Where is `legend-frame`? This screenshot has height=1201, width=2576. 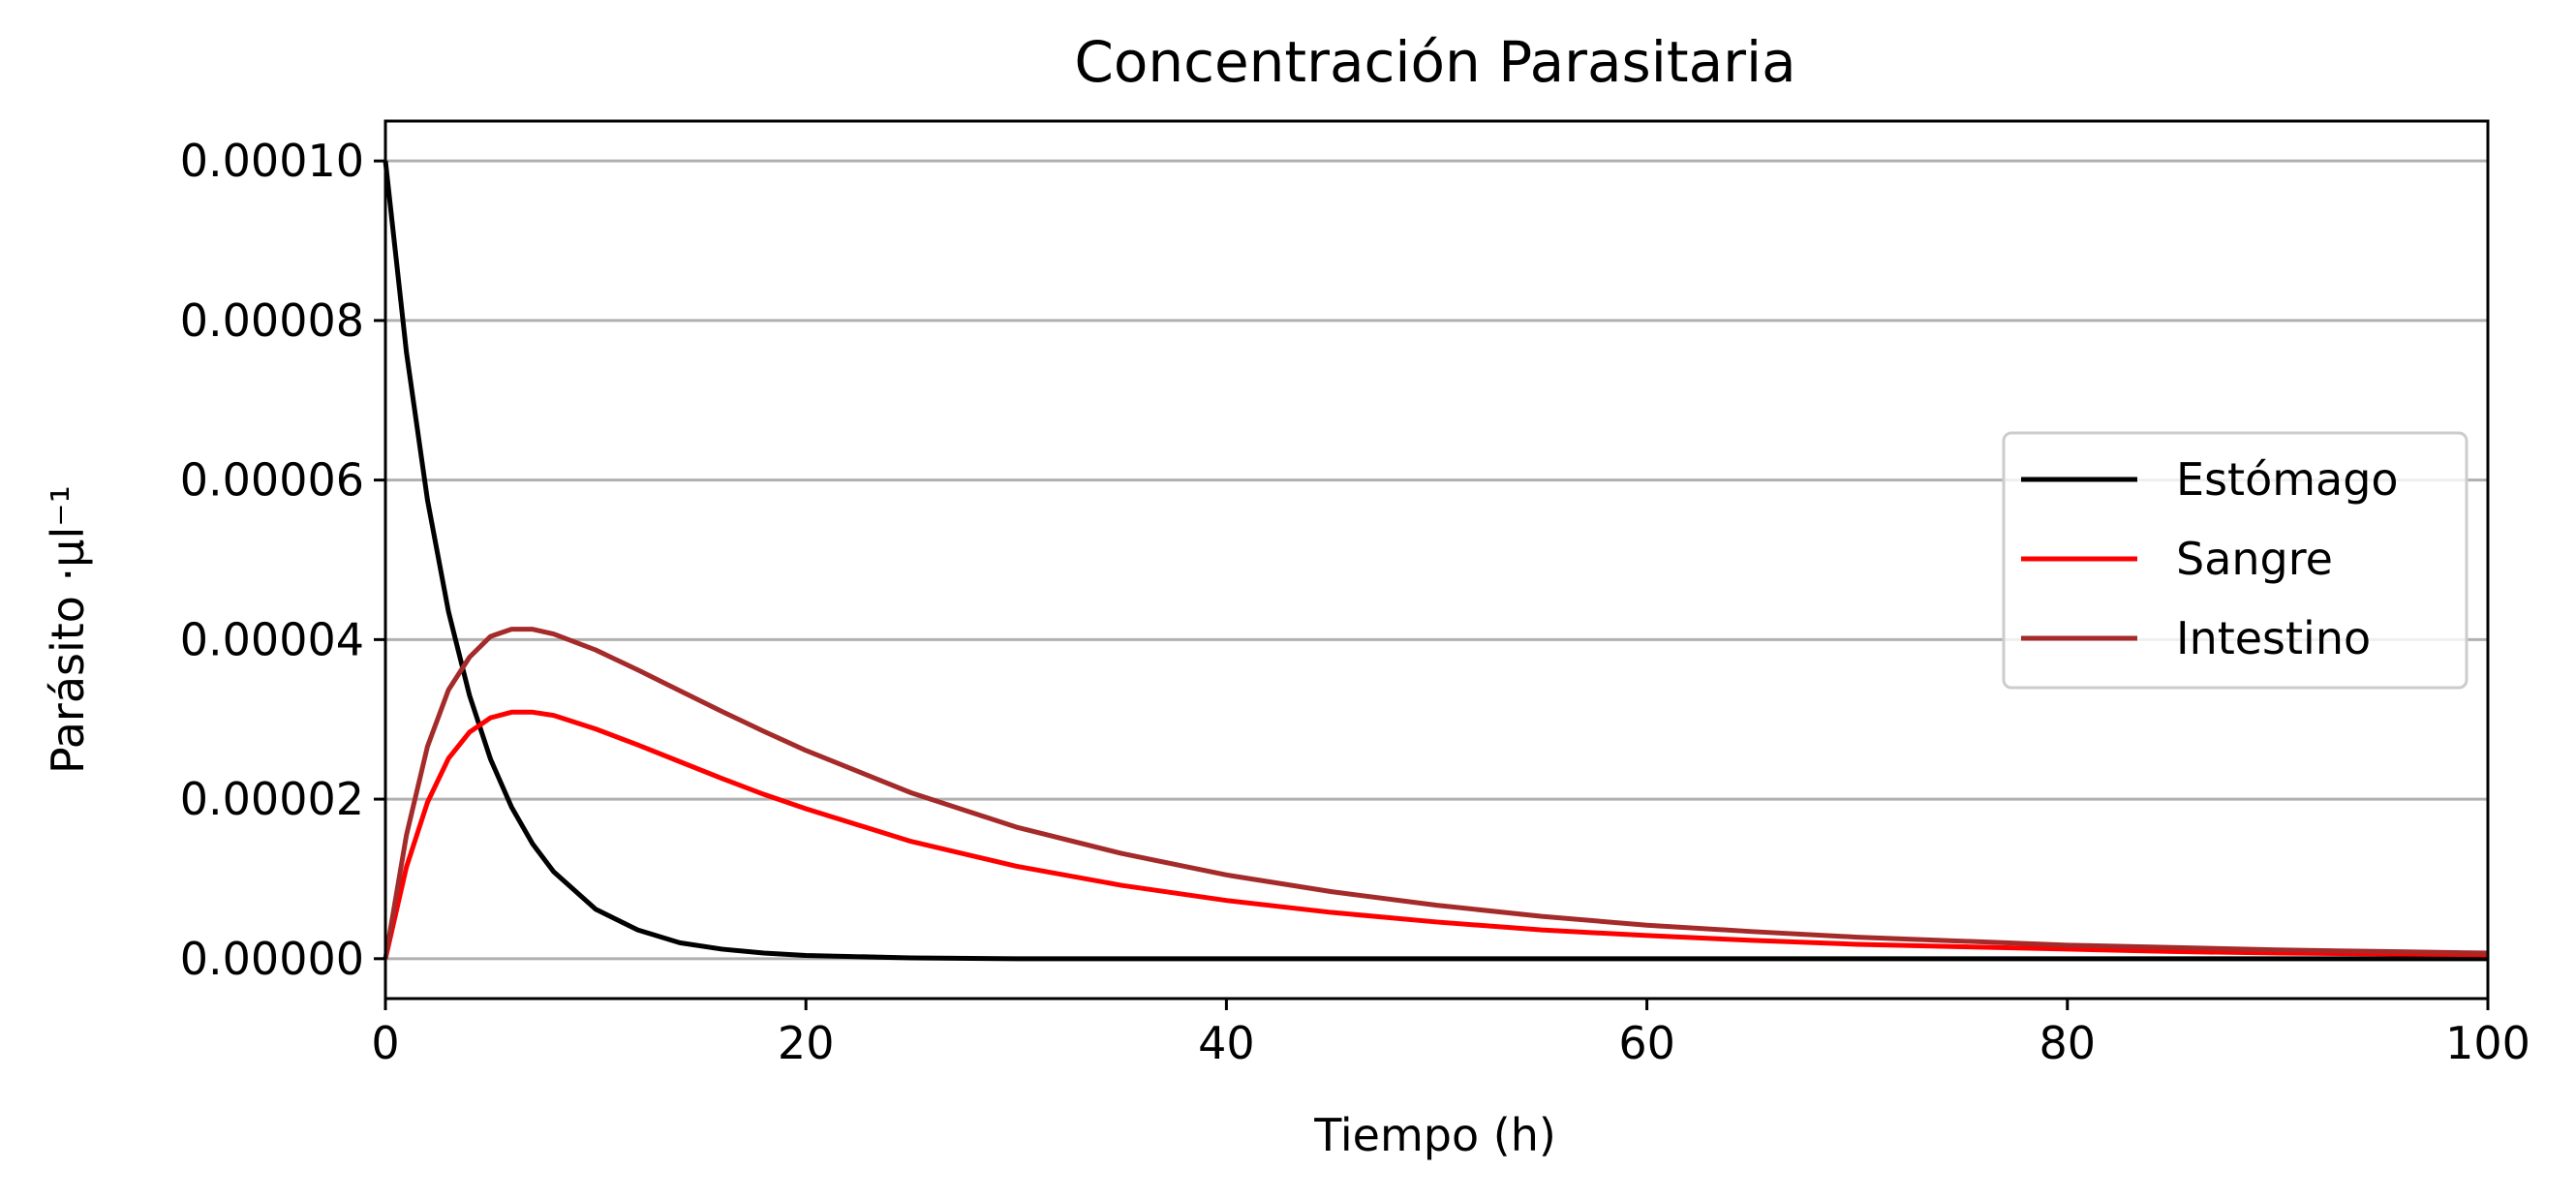
legend-frame is located at coordinates (2235, 560).